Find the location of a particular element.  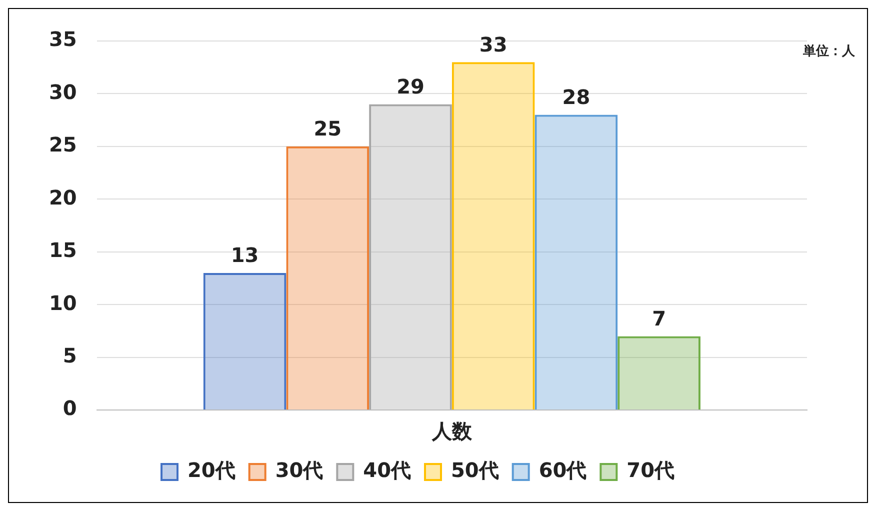

x-tick-label: 人数 is located at coordinates (451, 431).